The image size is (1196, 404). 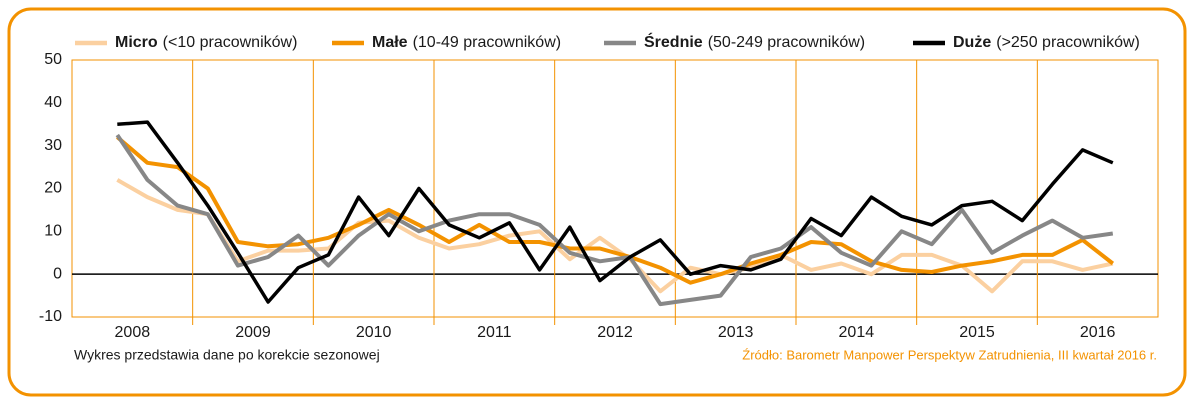 What do you see at coordinates (494, 332) in the screenshot?
I see `x-tick-label: 2011` at bounding box center [494, 332].